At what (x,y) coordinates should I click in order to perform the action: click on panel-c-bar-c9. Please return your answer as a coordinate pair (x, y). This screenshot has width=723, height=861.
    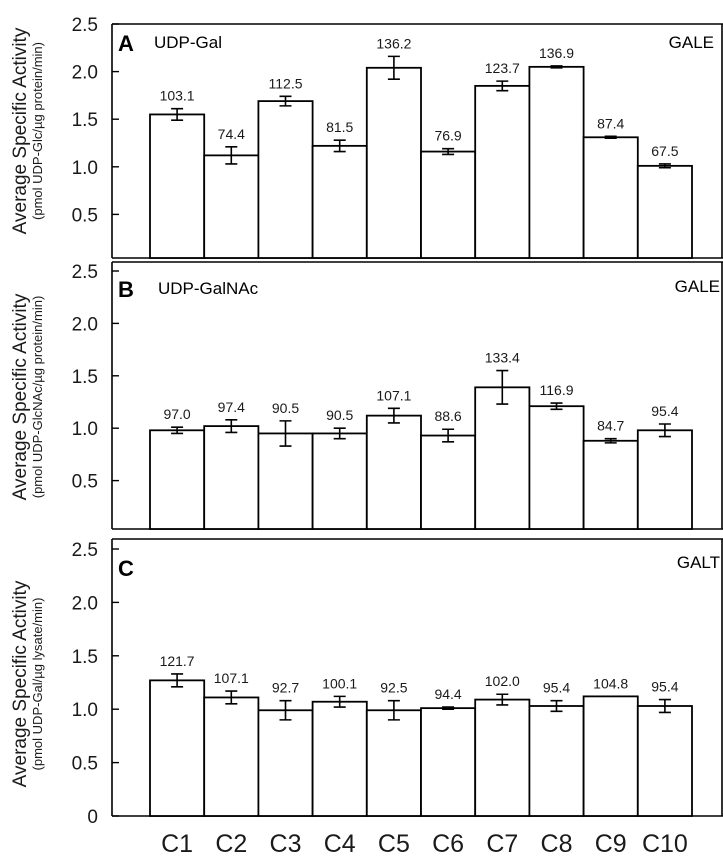
    Looking at the image, I should click on (610, 756).